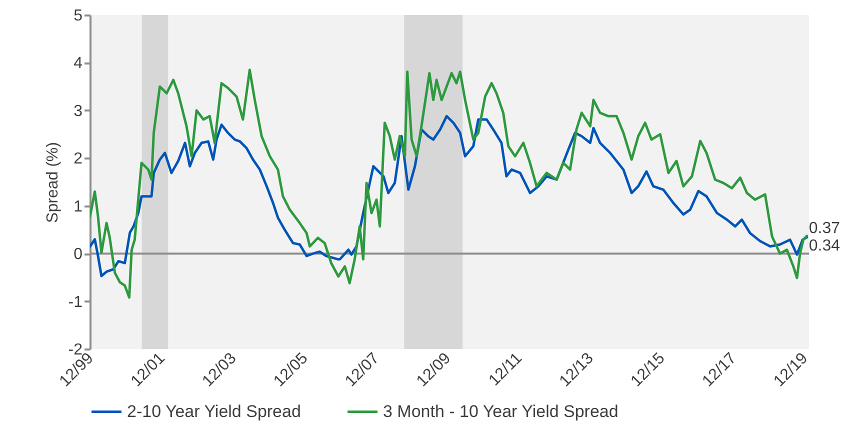 The width and height of the screenshot is (850, 442). I want to click on y-tick-label: 0, so click(78, 255).